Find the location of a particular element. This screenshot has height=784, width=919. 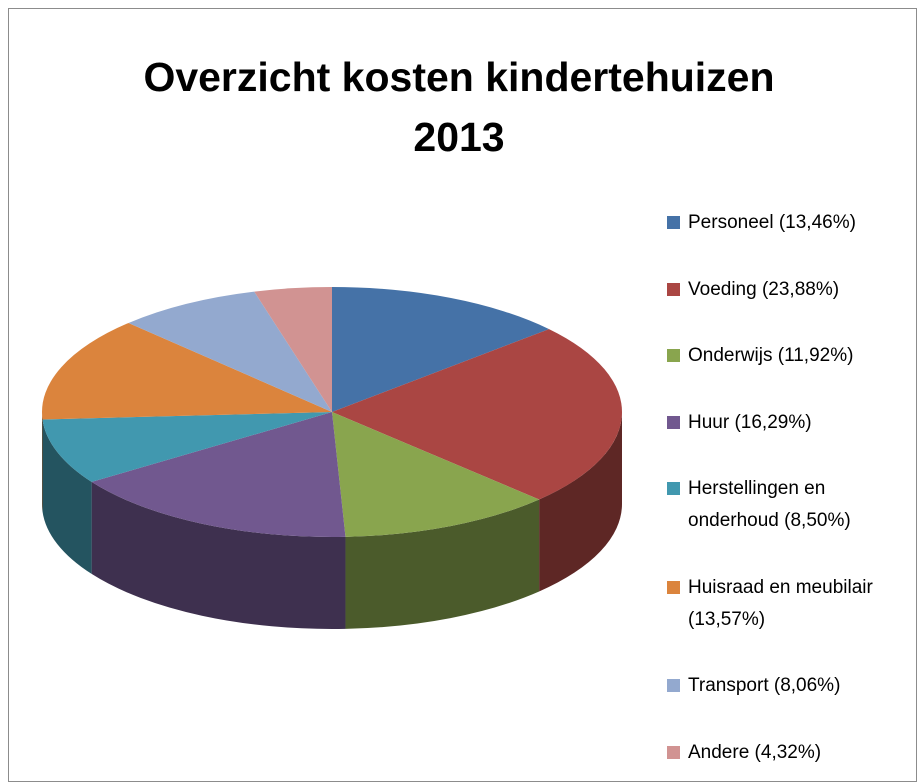

legend-entry: Transport (8,06%) is located at coordinates (787, 686).